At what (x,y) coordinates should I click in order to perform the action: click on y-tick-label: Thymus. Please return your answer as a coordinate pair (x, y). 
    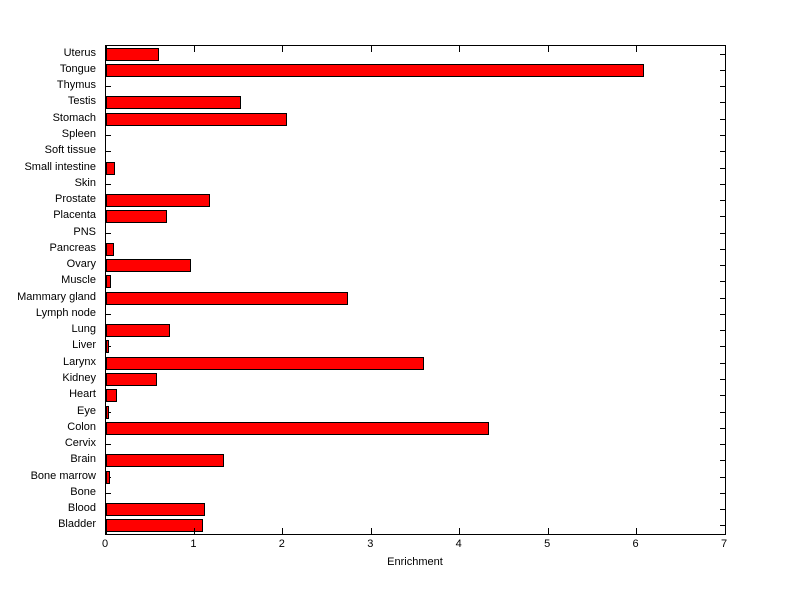
    Looking at the image, I should click on (76, 85).